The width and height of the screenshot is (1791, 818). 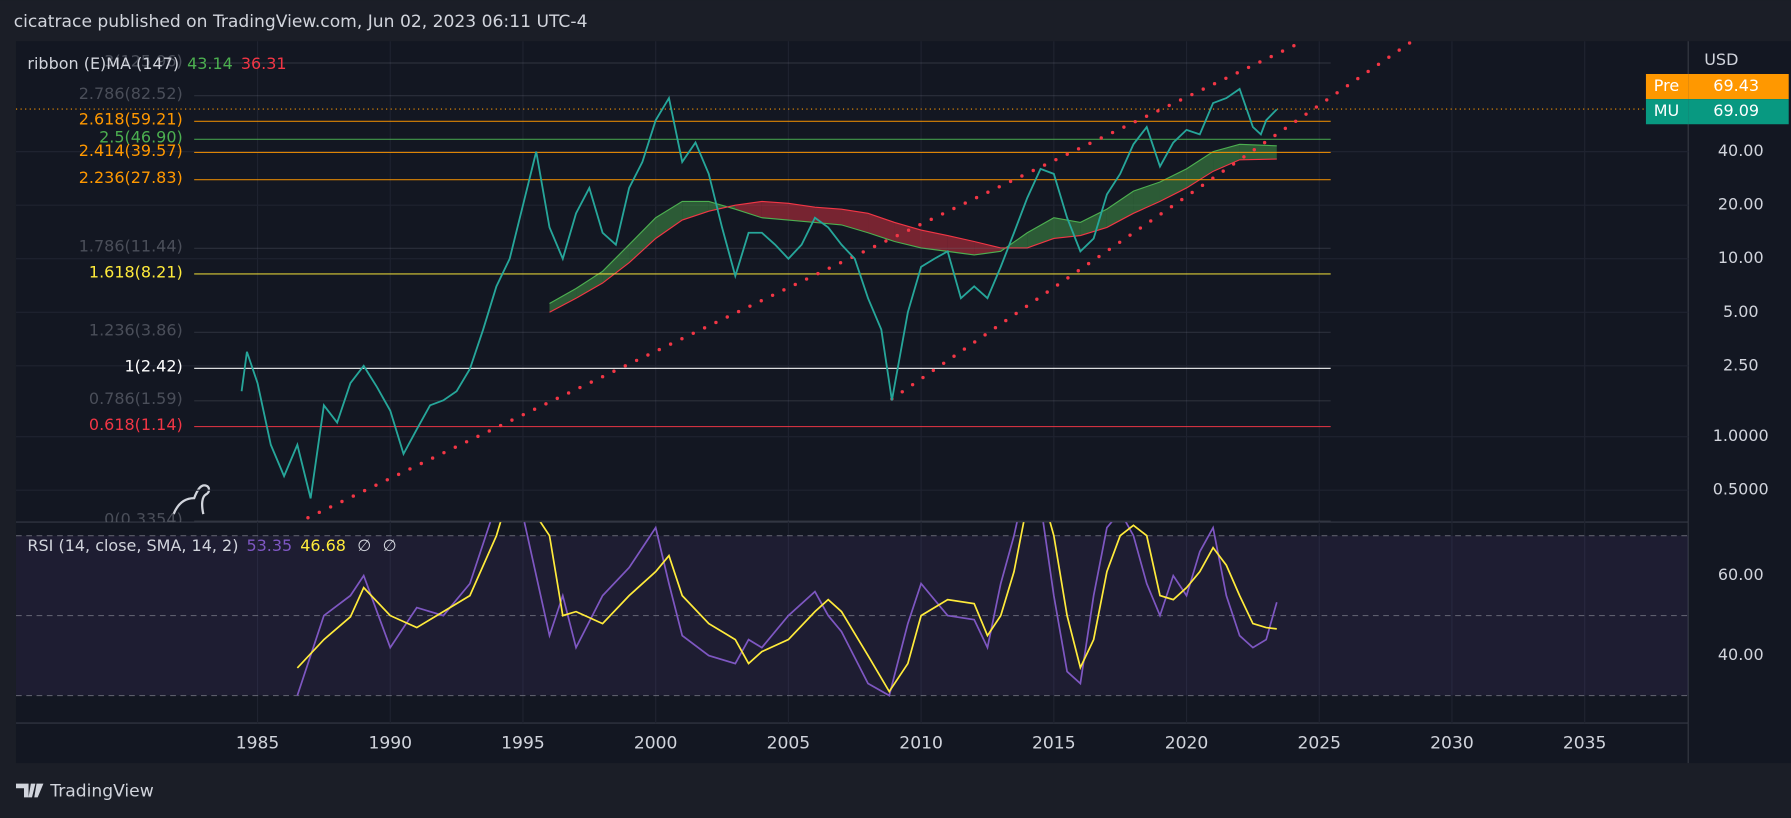 I want to click on price-axis-area, so click(x=1739, y=402).